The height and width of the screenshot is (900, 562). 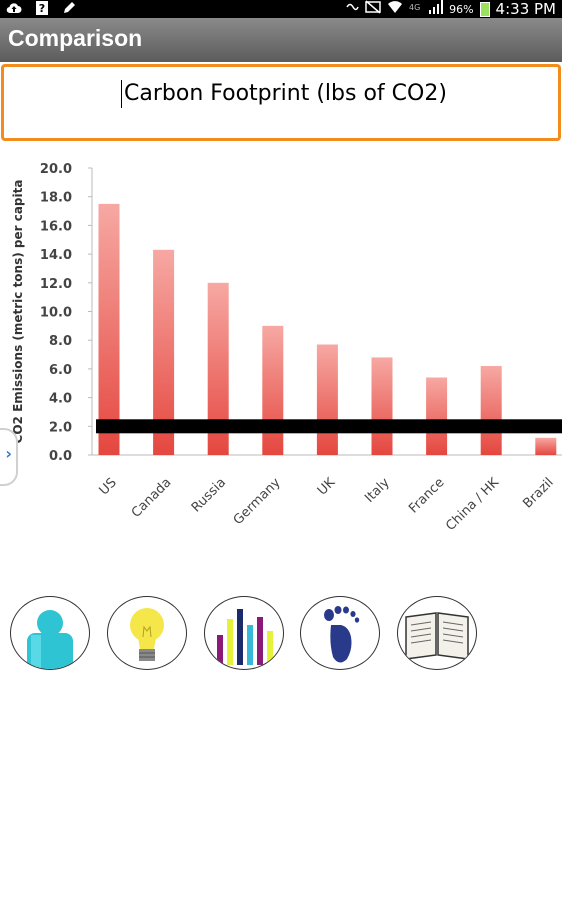 I want to click on status-bar: ? 4G 96% 4:33 PM, so click(x=281, y=9).